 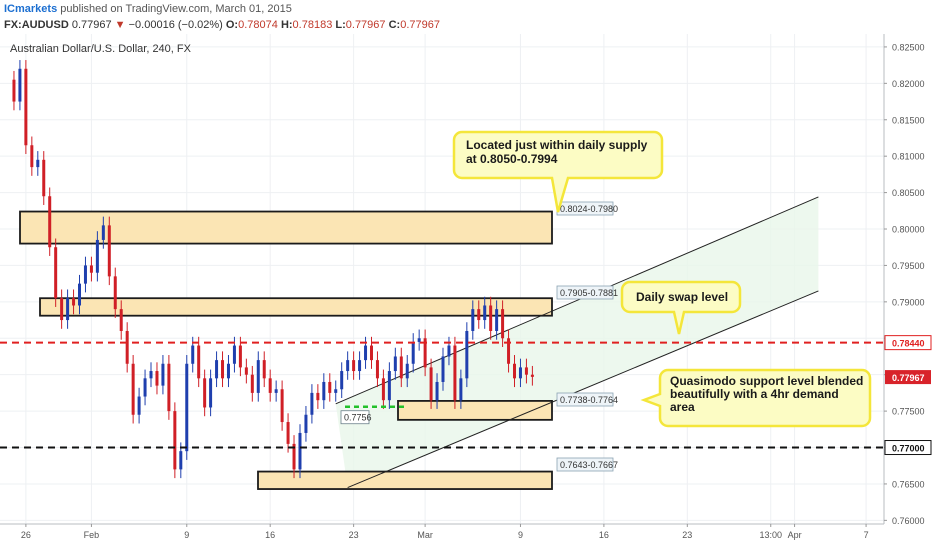 What do you see at coordinates (604, 535) in the screenshot?
I see `time-tick-label: 16` at bounding box center [604, 535].